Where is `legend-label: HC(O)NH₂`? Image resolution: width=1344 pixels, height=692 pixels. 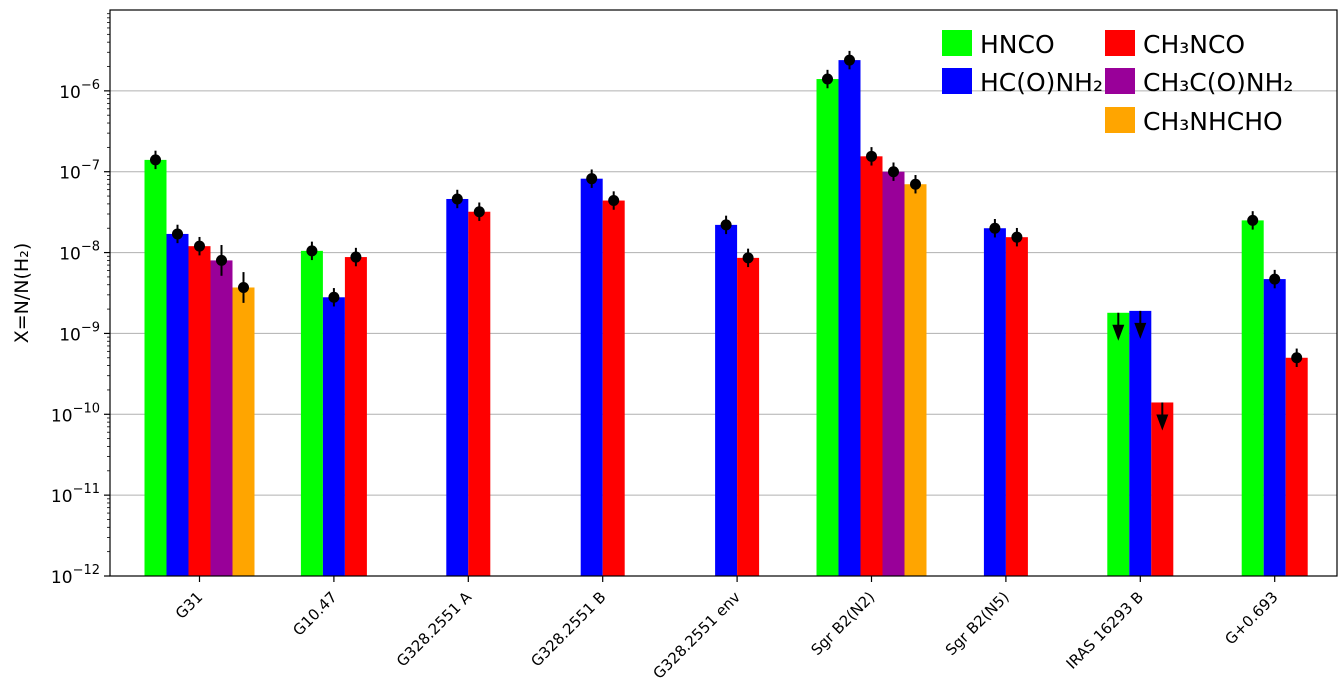
legend-label: HC(O)NH₂ is located at coordinates (1041, 82).